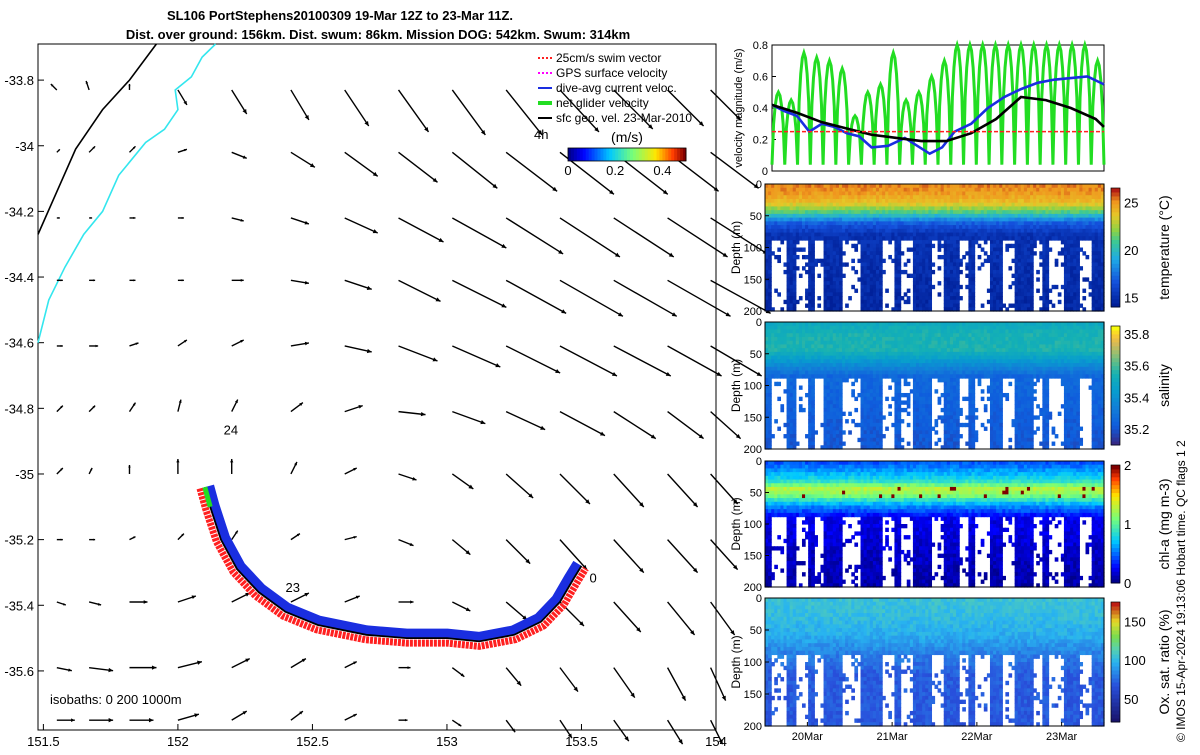 This screenshot has height=755, width=1200. What do you see at coordinates (760, 141) in the screenshot?
I see `velocity-ytick-label: 0.2` at bounding box center [760, 141].